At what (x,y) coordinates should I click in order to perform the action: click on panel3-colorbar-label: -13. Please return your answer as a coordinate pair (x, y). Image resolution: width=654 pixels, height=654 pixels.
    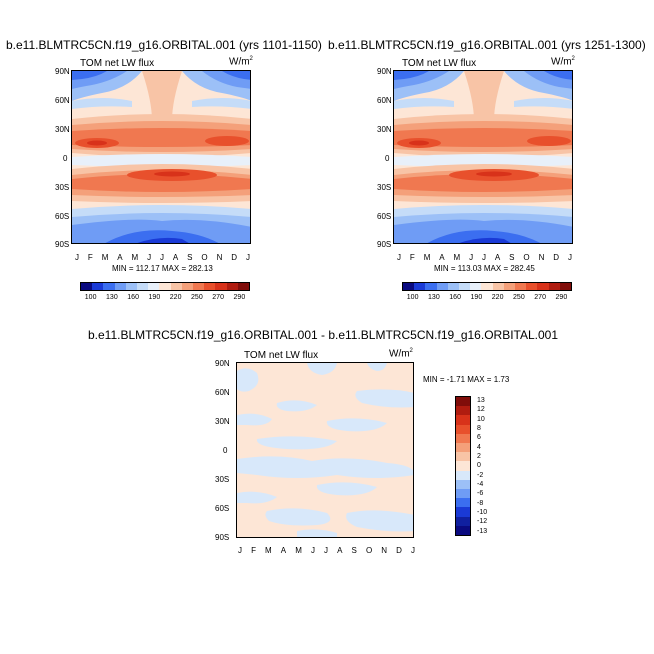
    Looking at the image, I should click on (482, 531).